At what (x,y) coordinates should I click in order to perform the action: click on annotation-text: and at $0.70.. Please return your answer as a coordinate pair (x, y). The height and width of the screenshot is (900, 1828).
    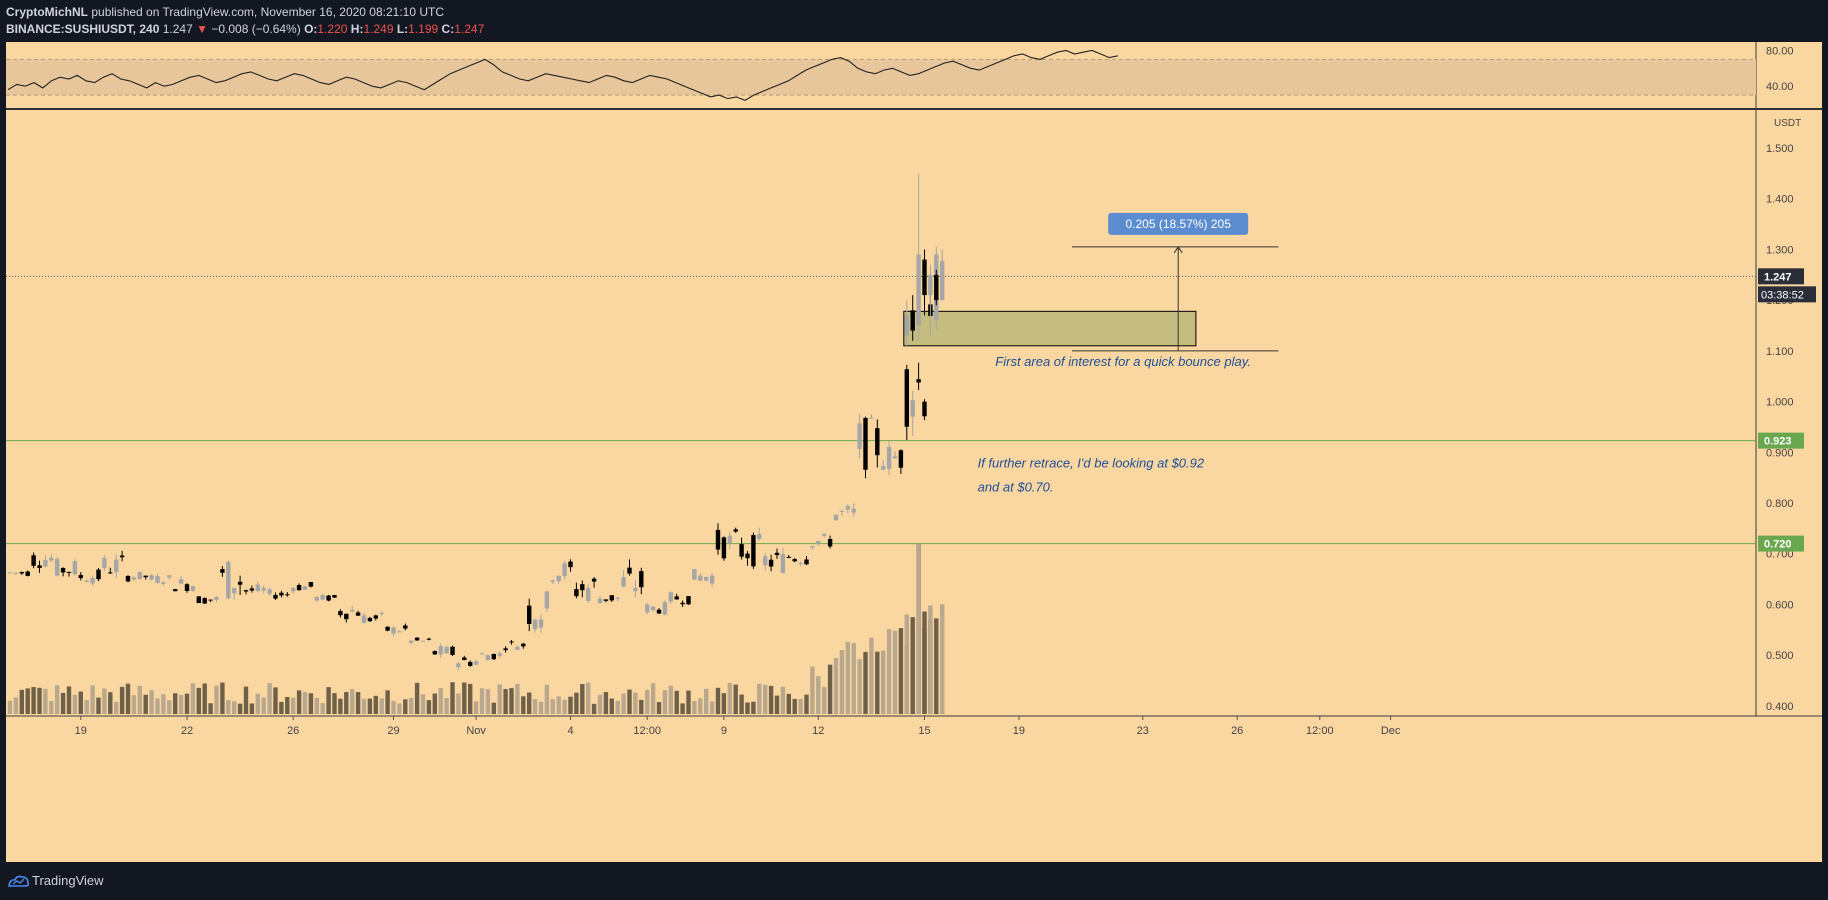
    Looking at the image, I should click on (1016, 486).